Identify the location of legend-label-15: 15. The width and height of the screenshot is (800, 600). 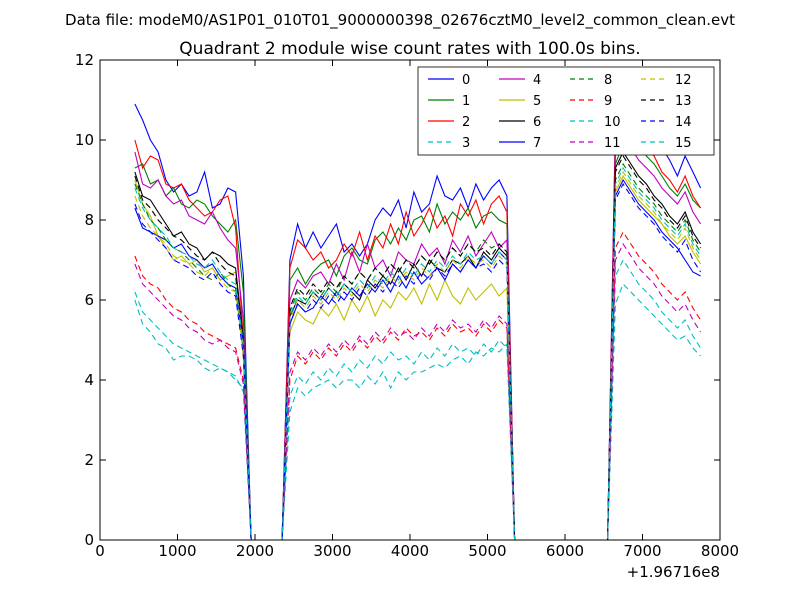
(683, 143).